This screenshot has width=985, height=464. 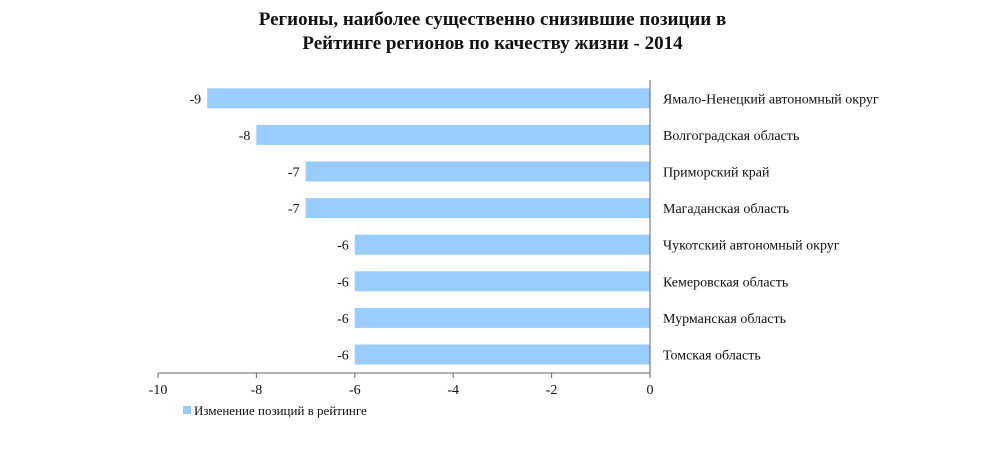 I want to click on legend-label: Изменение позиций в рейтинге, so click(x=280, y=410).